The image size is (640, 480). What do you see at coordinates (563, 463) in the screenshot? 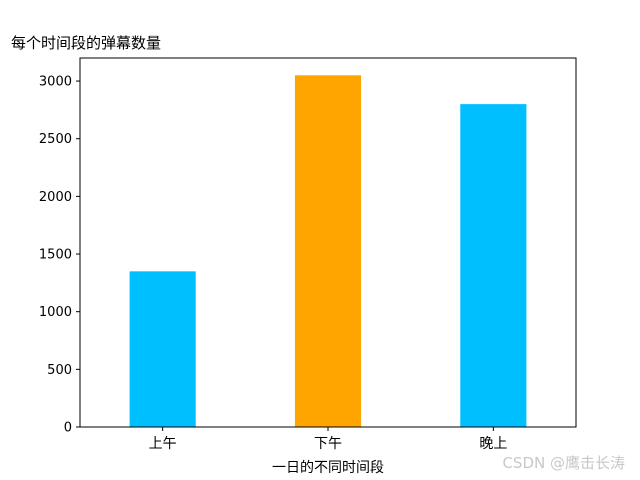
I see `watermark: CSDN @鹰击长涛` at bounding box center [563, 463].